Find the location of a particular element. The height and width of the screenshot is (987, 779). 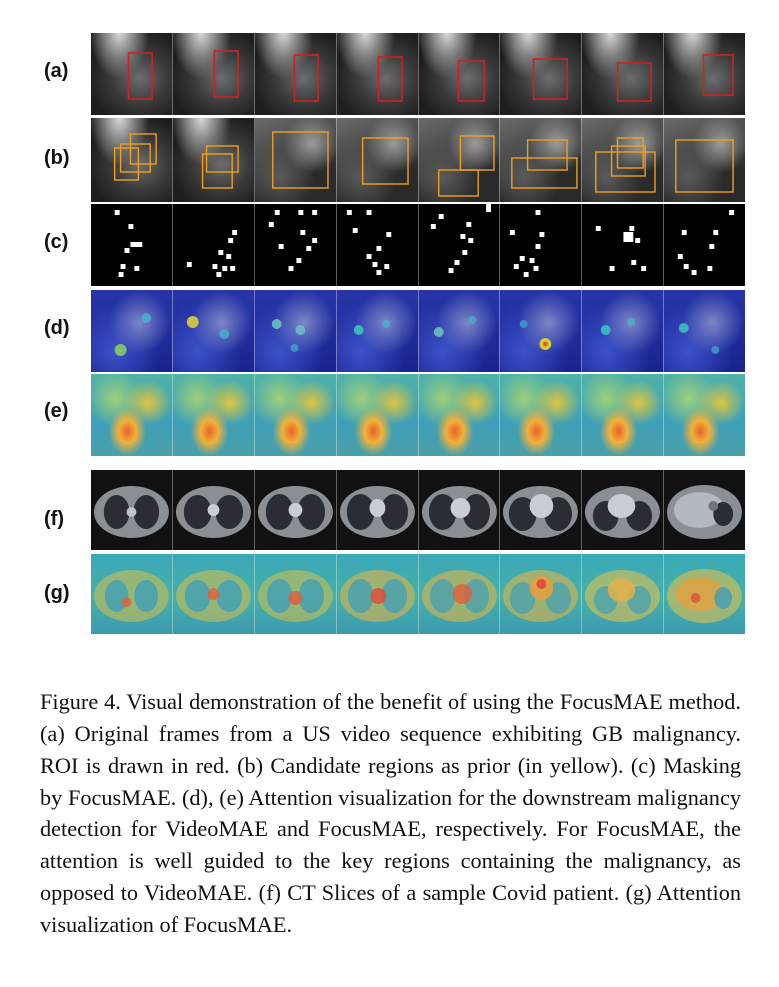

strip-b-candidate-regions is located at coordinates (418, 160).